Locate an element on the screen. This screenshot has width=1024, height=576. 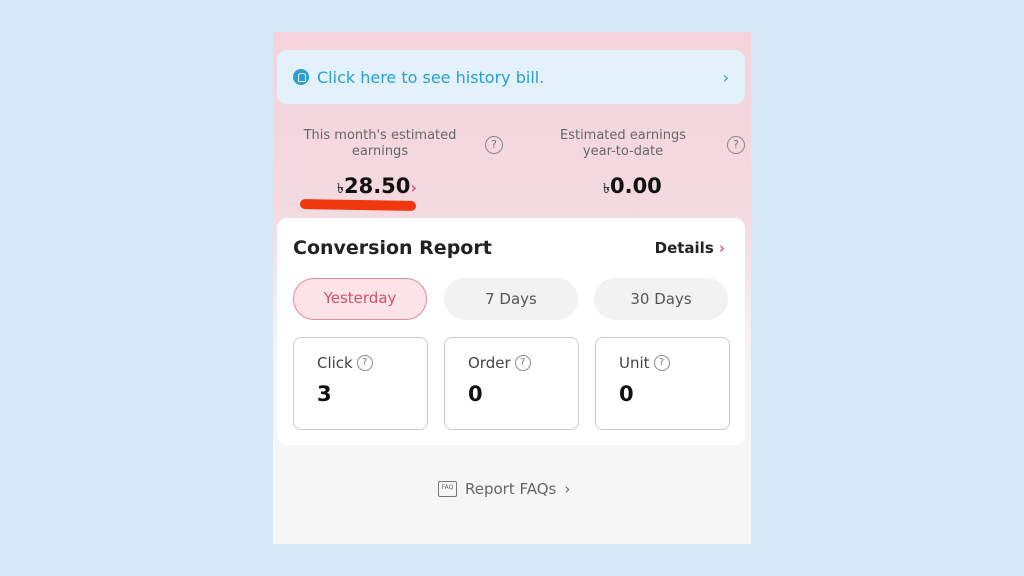
amount-value: 0.00 is located at coordinates (635, 186).